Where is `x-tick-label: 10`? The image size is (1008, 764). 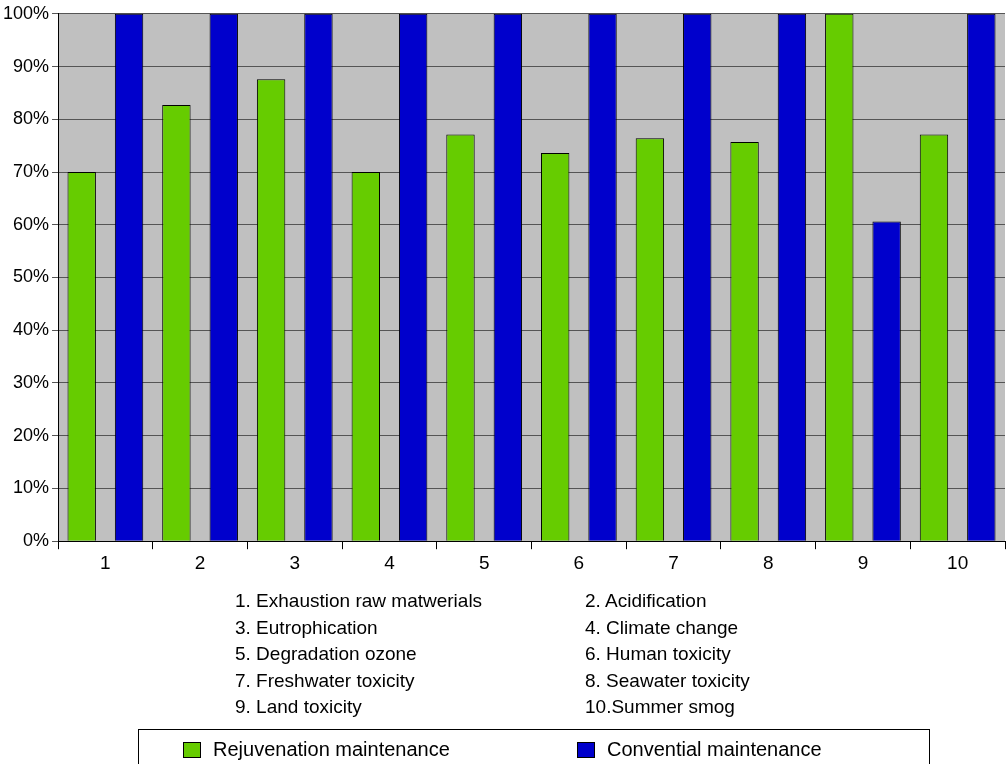
x-tick-label: 10 is located at coordinates (958, 562).